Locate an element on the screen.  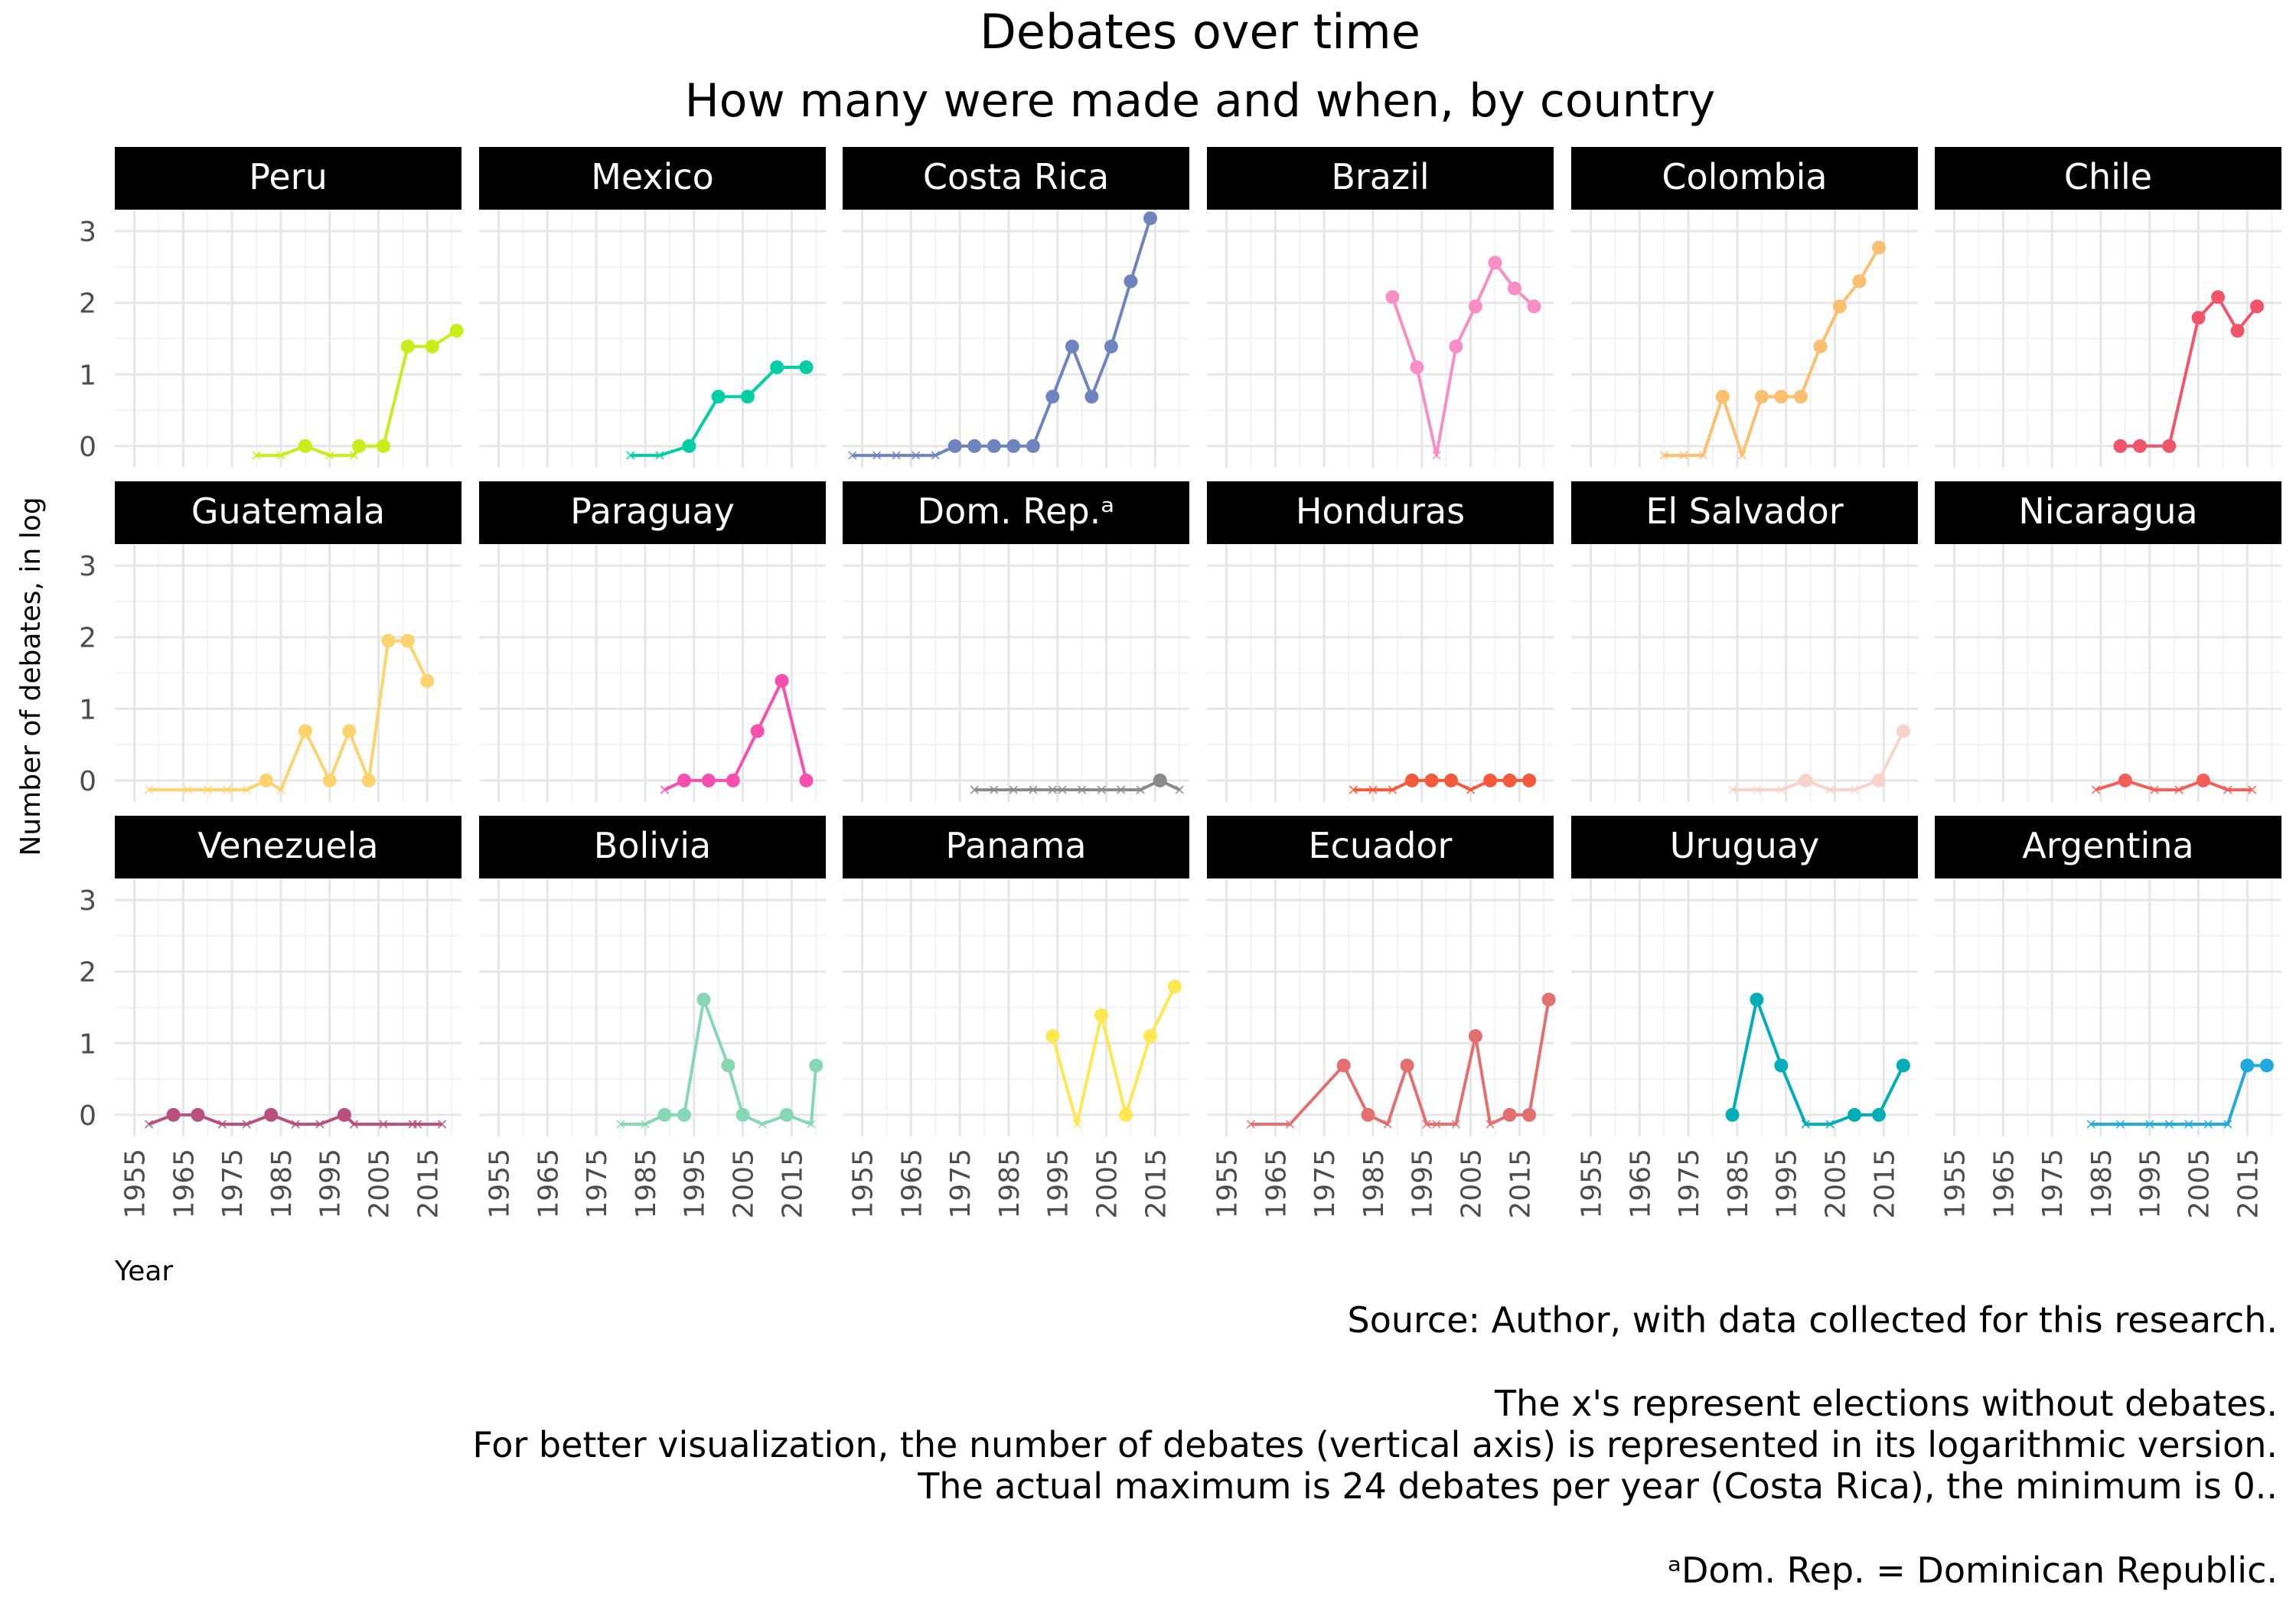
panel-ecuador: Ecuador 1955 1965 1975 1985 1995 2005 2015 is located at coordinates (1381, 1017).